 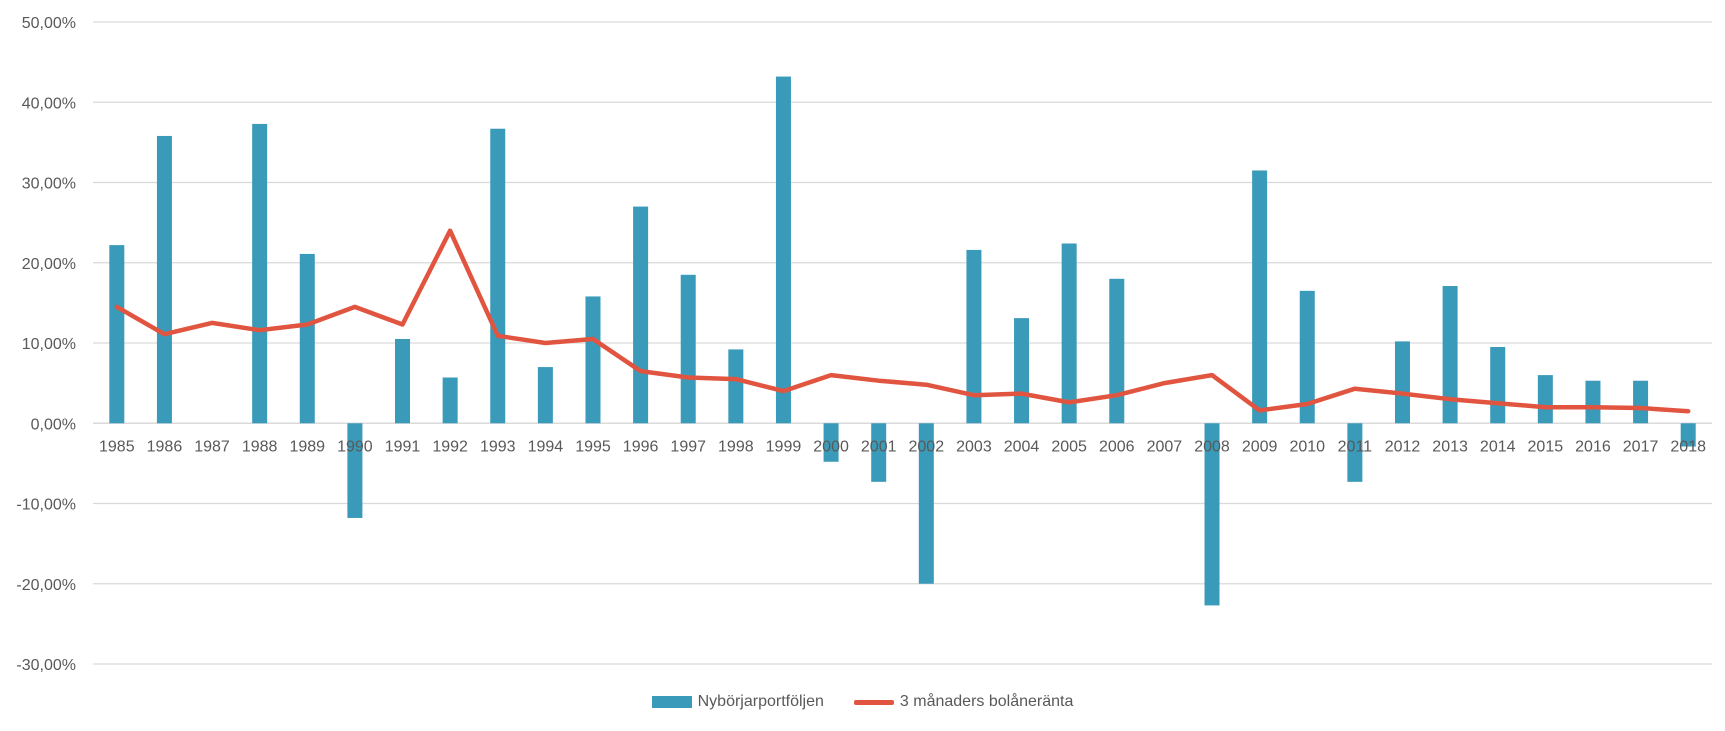 I want to click on x-tick-label: 2011, so click(x=1355, y=446).